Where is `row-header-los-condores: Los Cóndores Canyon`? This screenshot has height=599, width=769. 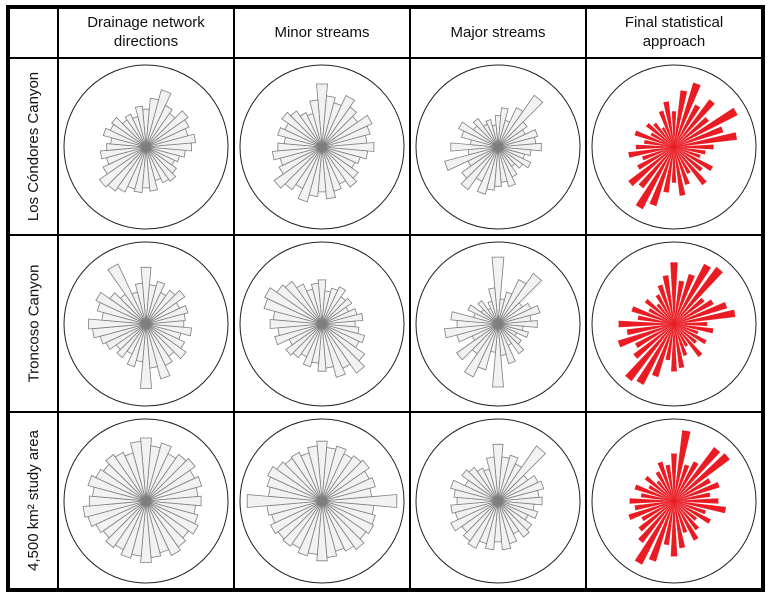 row-header-los-condores: Los Cóndores Canyon is located at coordinates (33, 146).